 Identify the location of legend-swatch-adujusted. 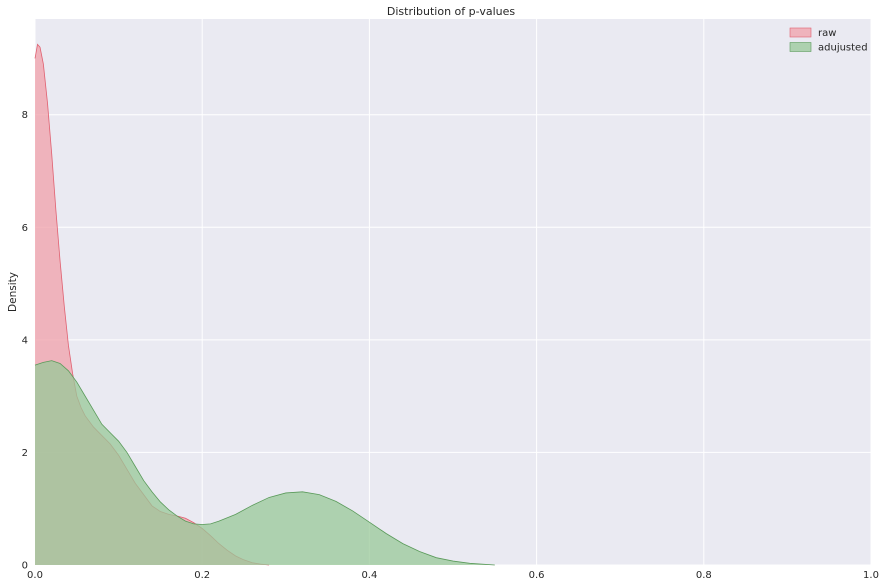
(800, 47).